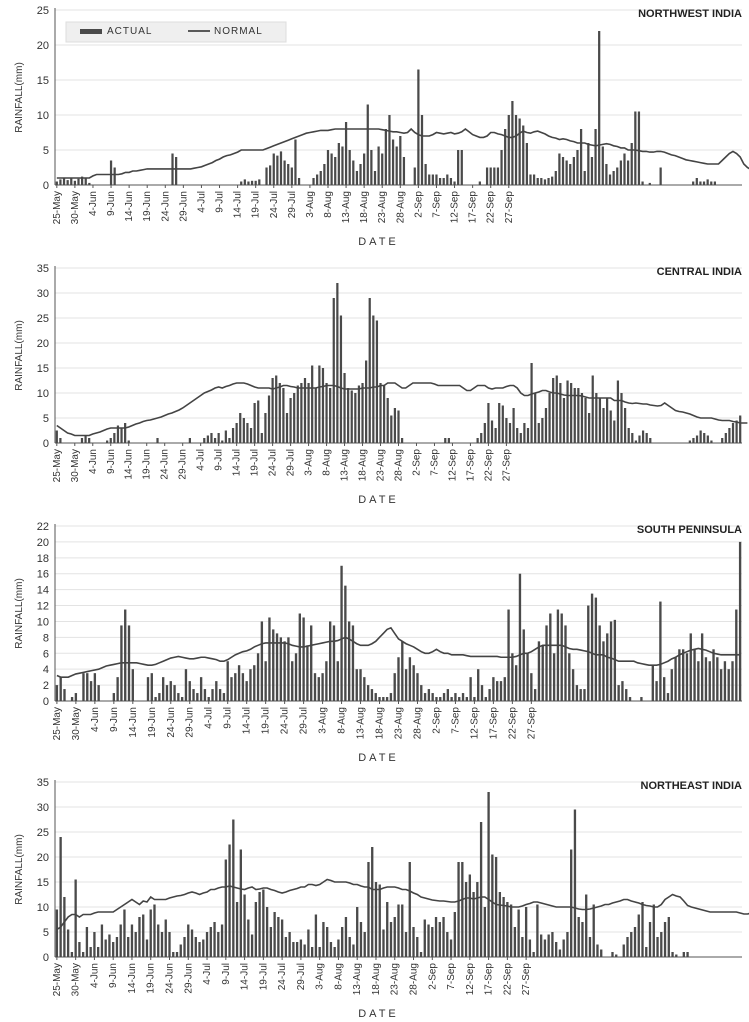 Image resolution: width=749 pixels, height=1022 pixels. I want to click on chart-title-central-india: CENTRAL INDIA, so click(699, 272).